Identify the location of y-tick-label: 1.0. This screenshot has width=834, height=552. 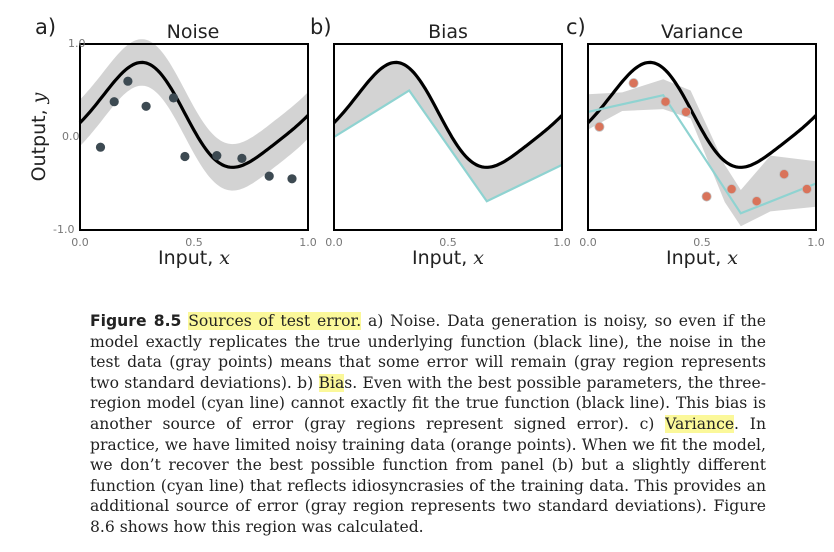
(77, 43).